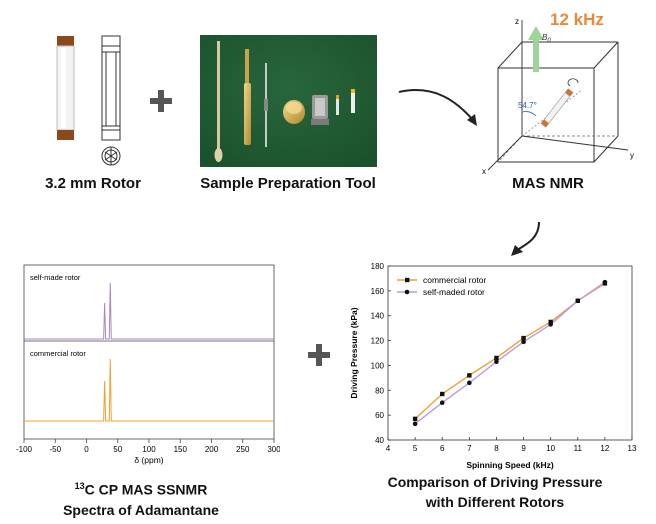  Describe the element at coordinates (496, 448) in the screenshot. I see `chart-xtick-label: 8` at that location.